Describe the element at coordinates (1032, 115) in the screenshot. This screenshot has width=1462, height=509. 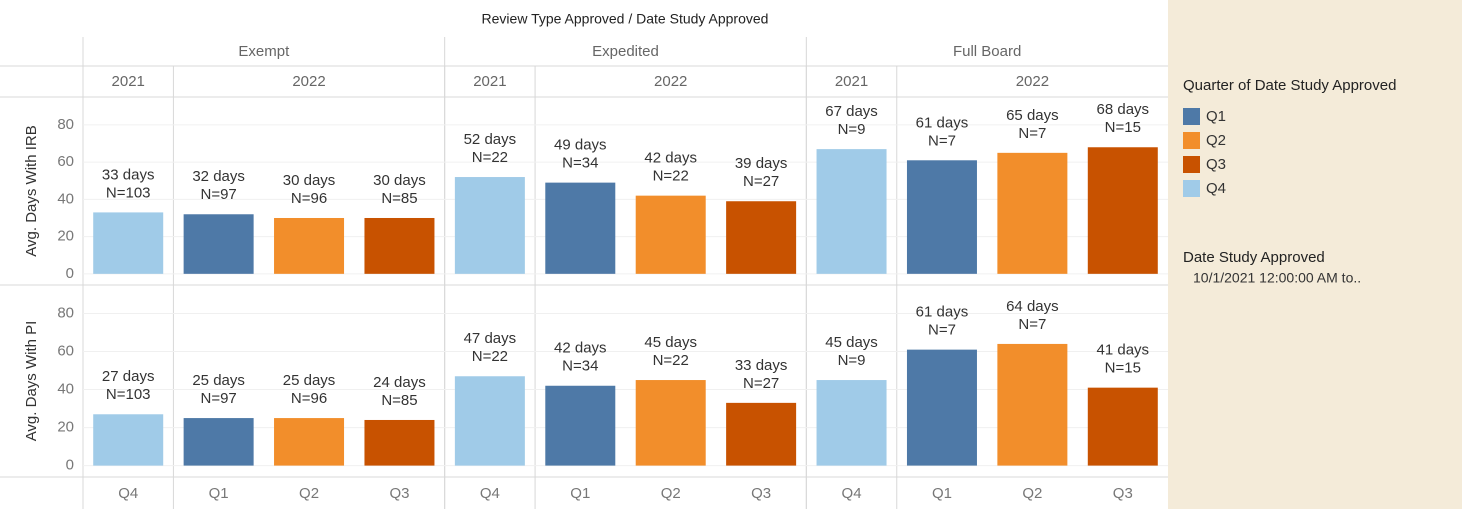
I see `value-label: 65 days` at that location.